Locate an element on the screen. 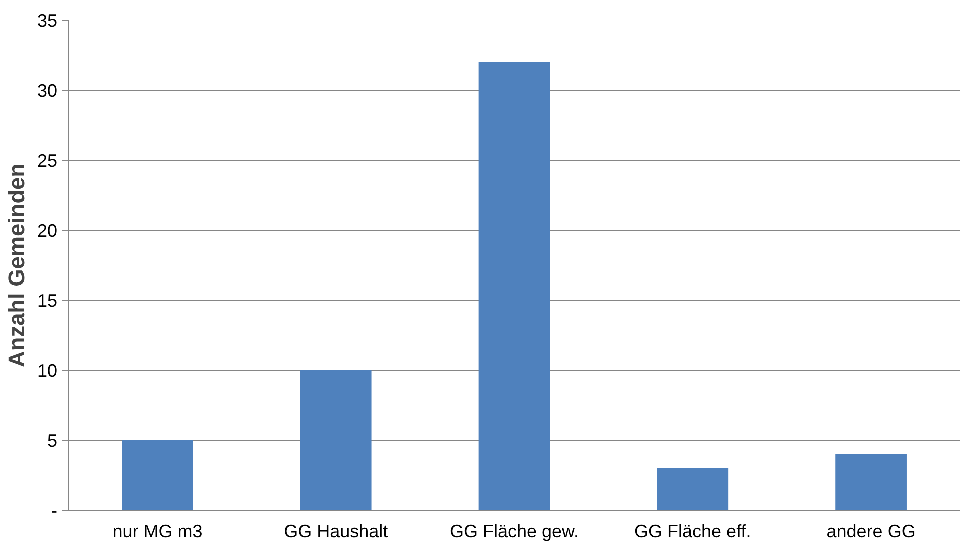  y-tick-label: 15 is located at coordinates (47, 301).